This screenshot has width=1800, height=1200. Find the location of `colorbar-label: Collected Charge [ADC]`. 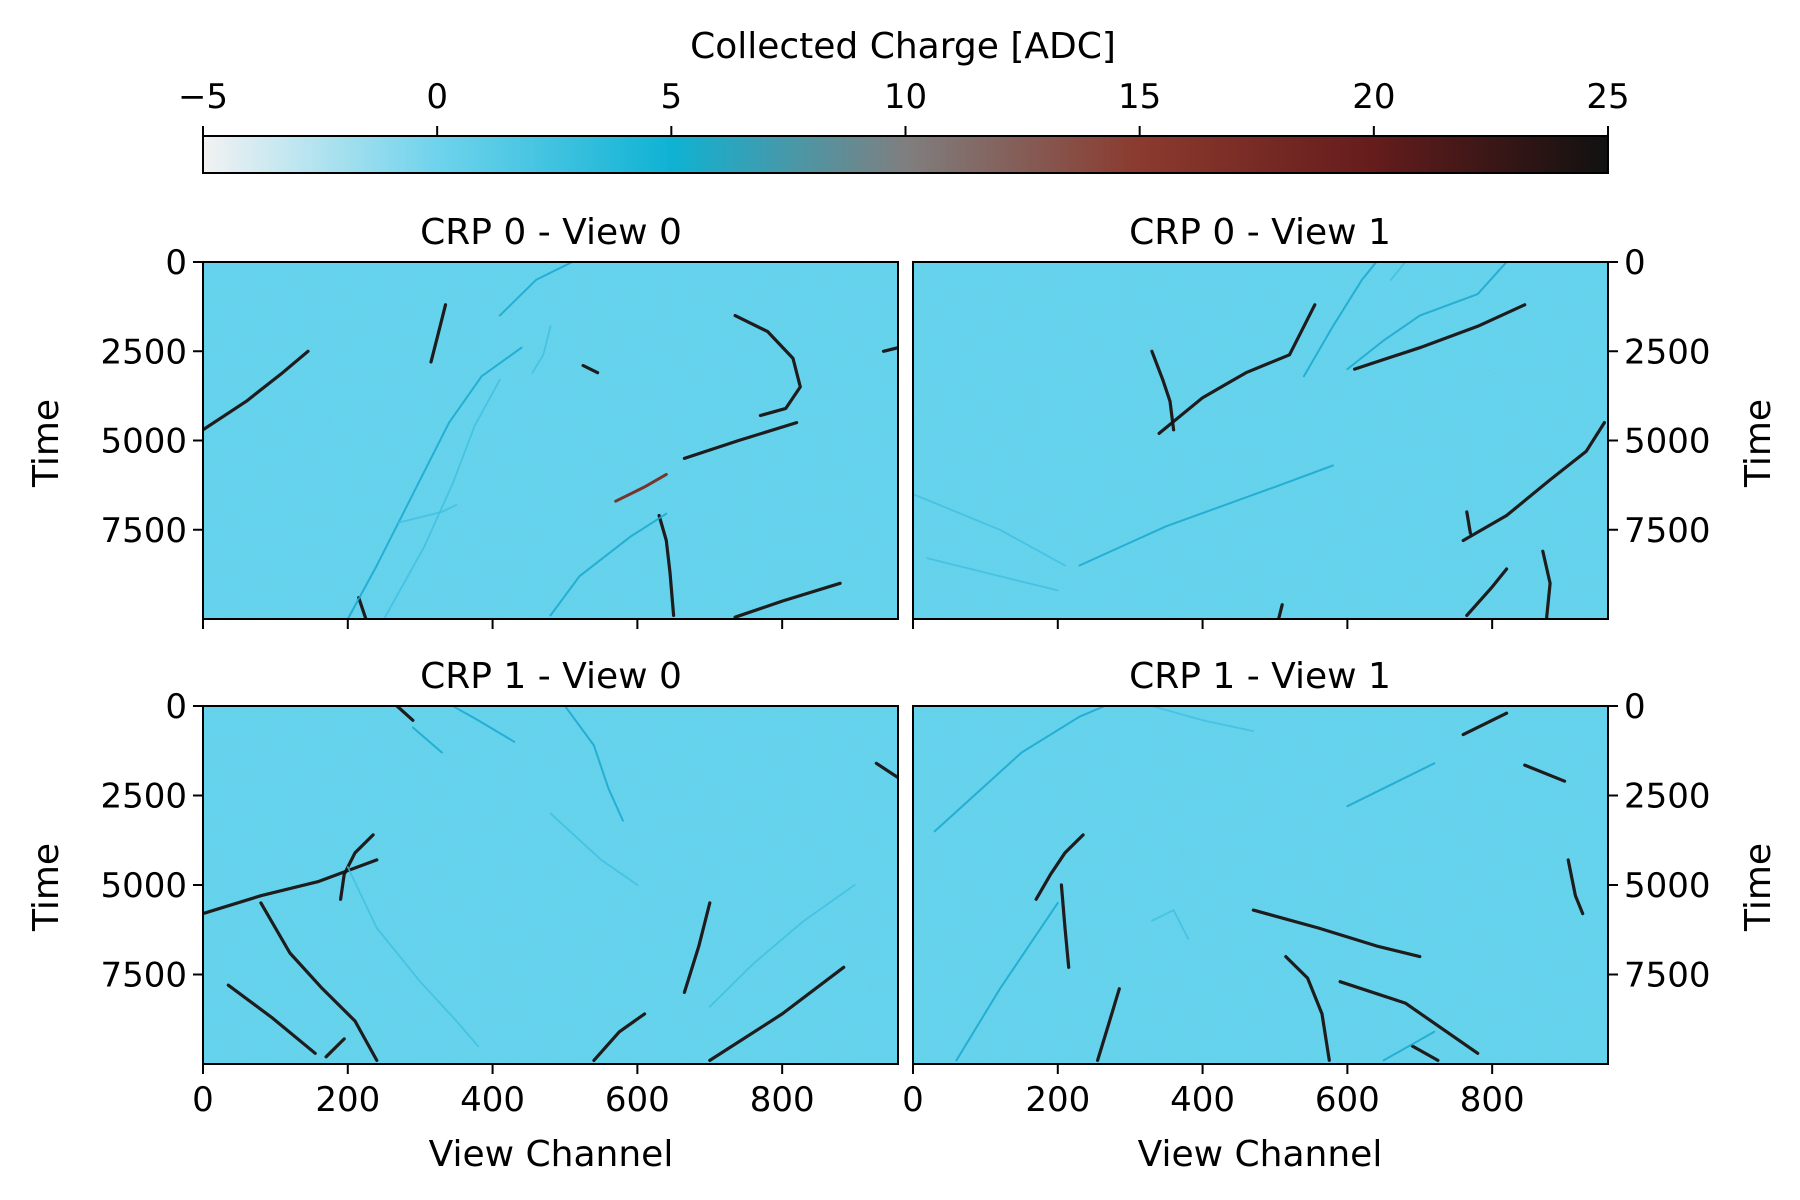

colorbar-label: Collected Charge [ADC] is located at coordinates (903, 46).